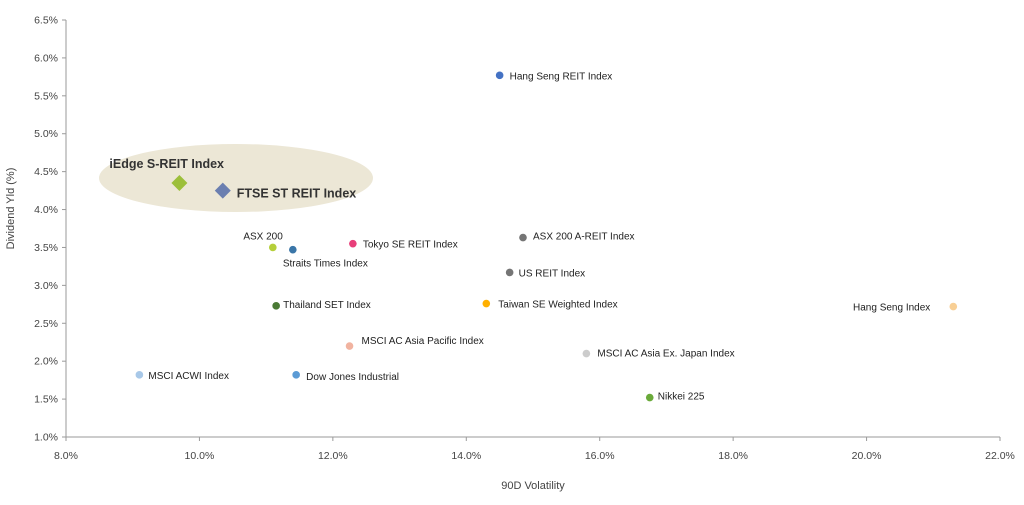 The image size is (1024, 505). Describe the element at coordinates (46, 324) in the screenshot. I see `y-tick-label: 2.5%` at that location.